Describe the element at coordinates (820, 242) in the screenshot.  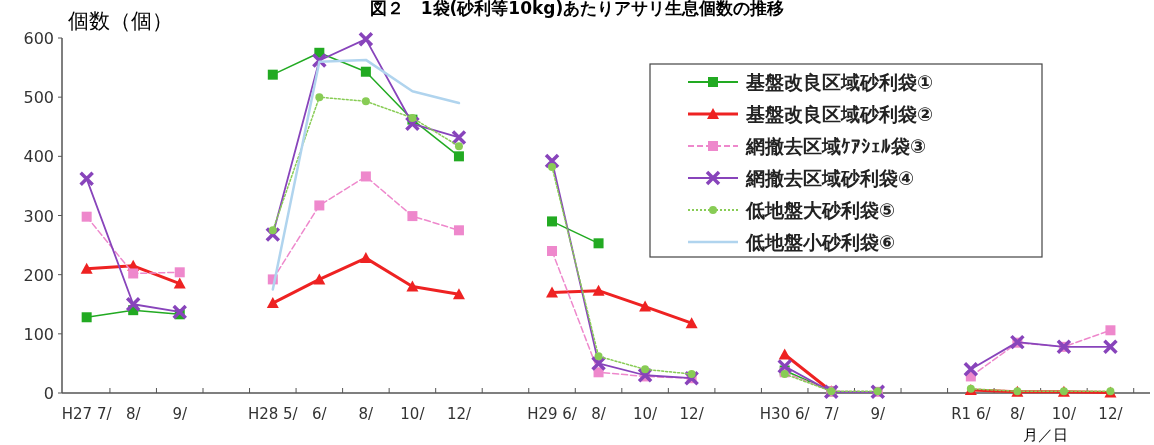
I see `legend-label: 低地盤小砂利袋⑥` at that location.